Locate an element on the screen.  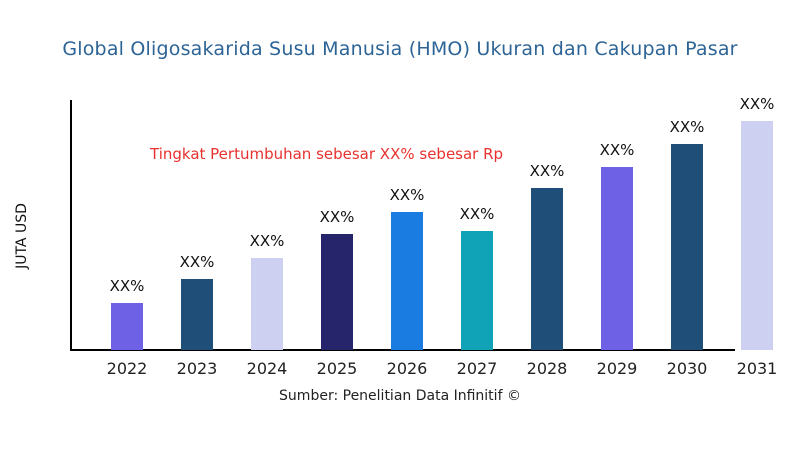
bar-2023 is located at coordinates (197, 314).